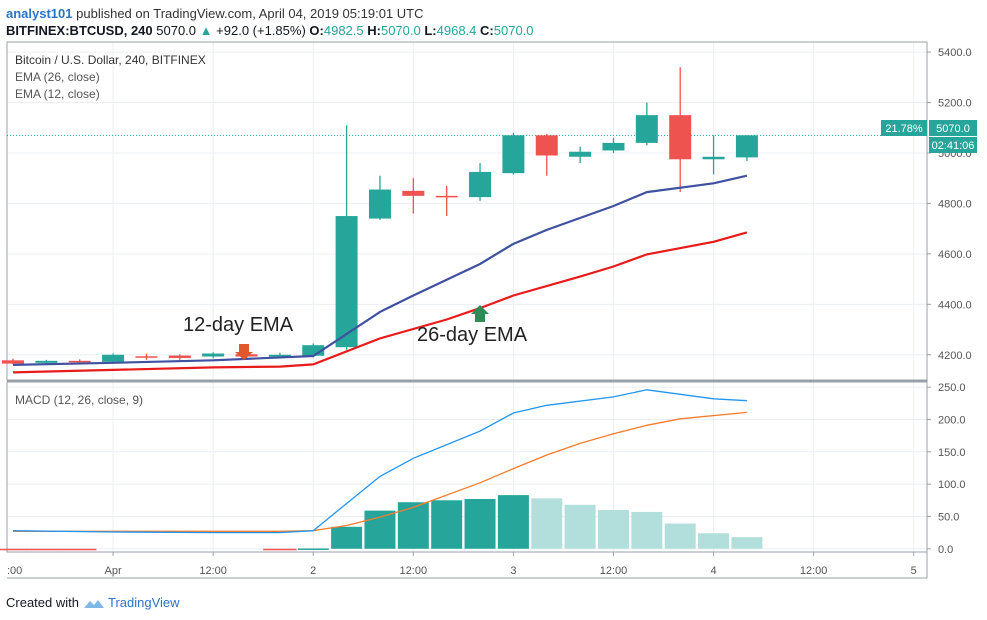  Describe the element at coordinates (955, 305) in the screenshot. I see `price-tick-label: 4400.0` at that location.